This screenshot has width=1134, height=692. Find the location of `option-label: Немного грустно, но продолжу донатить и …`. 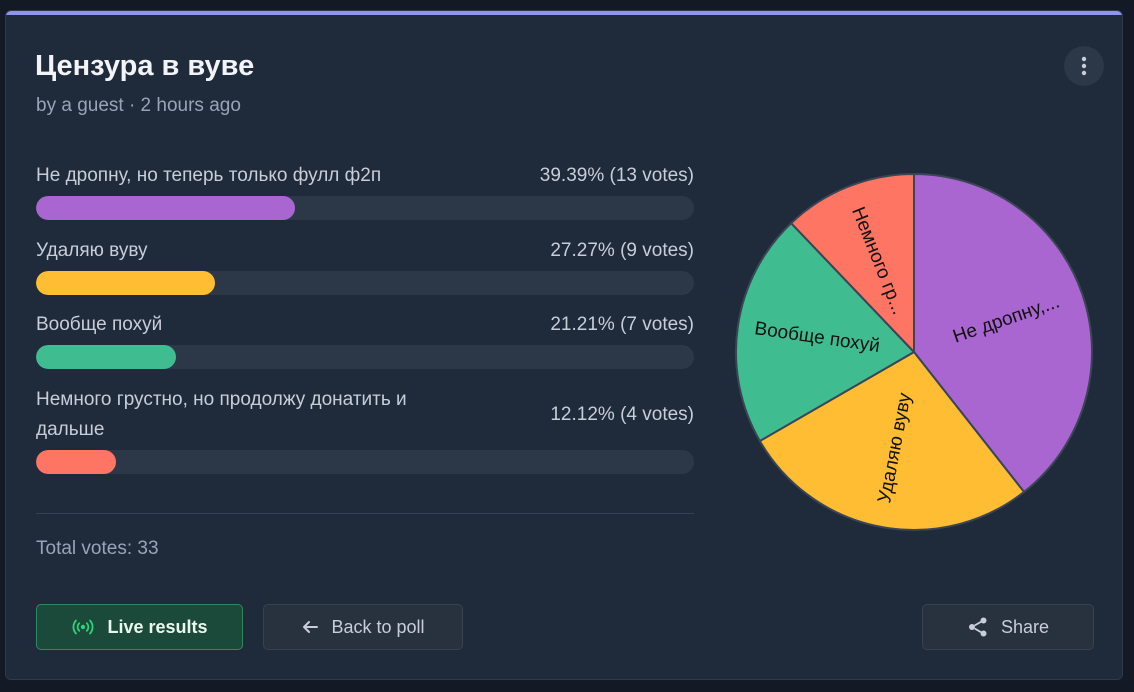

option-label: Немного грустно, но продолжу донатить и … is located at coordinates (221, 414).